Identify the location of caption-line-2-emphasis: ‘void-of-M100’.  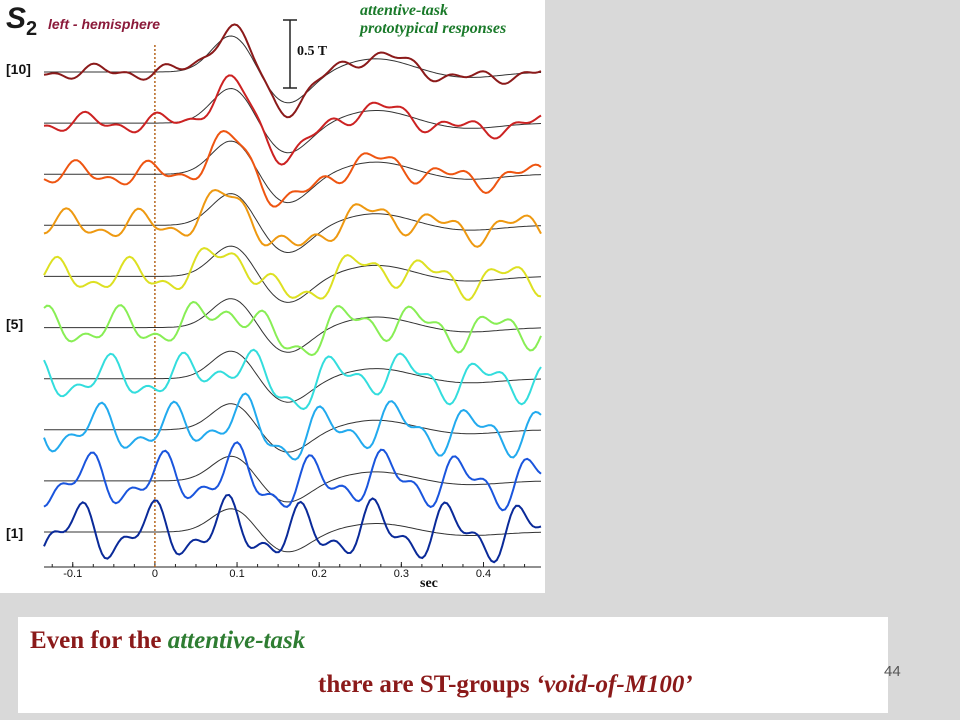
(614, 684).